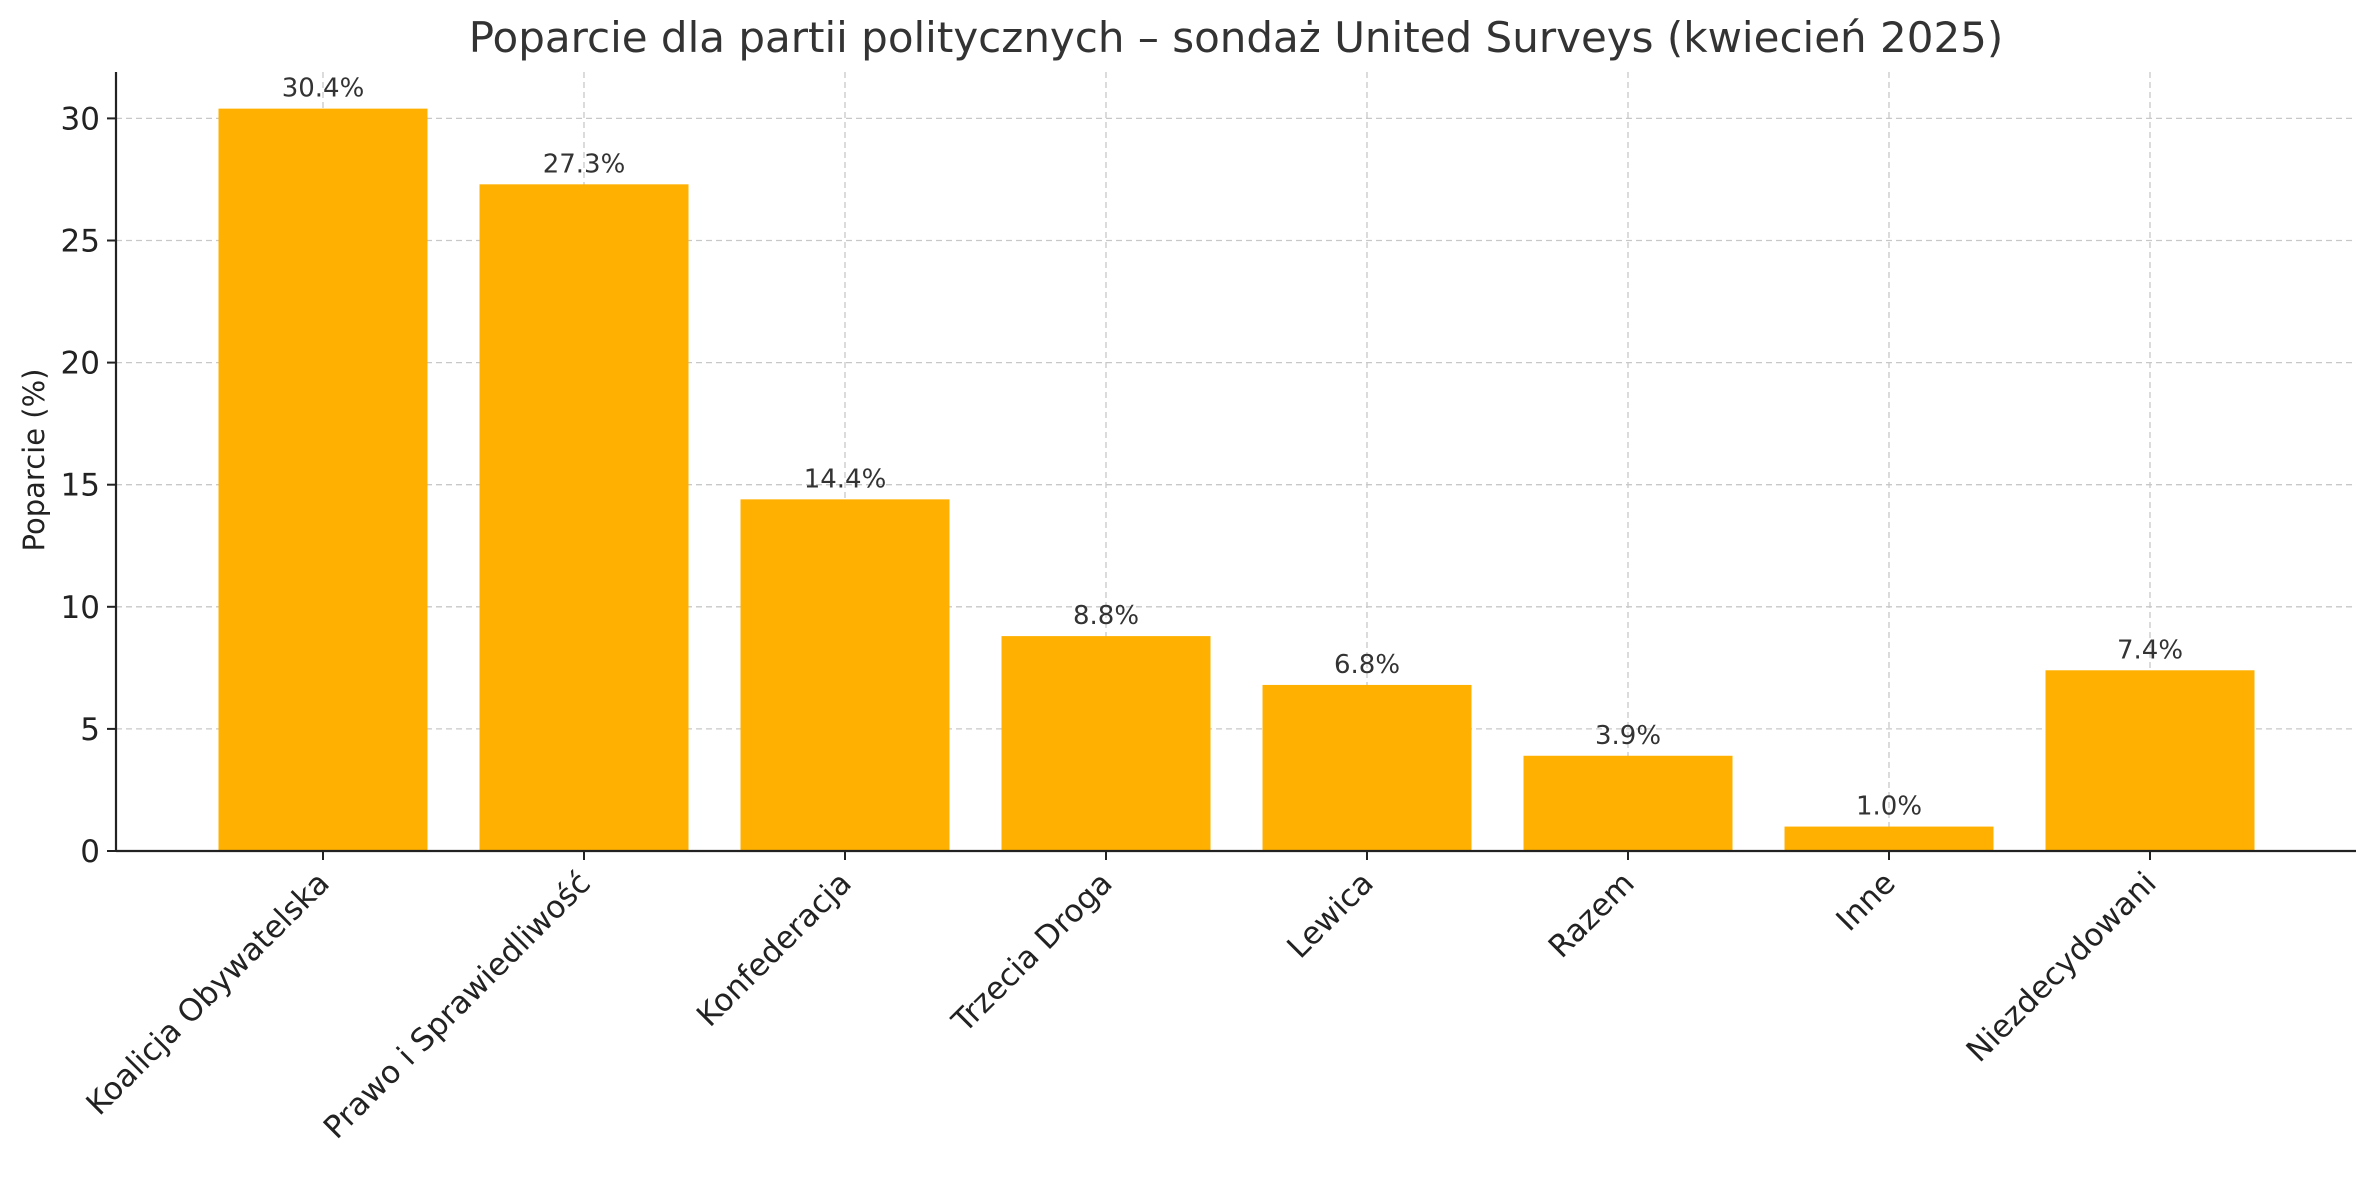  What do you see at coordinates (90, 730) in the screenshot?
I see `y-tick-label: 5` at bounding box center [90, 730].